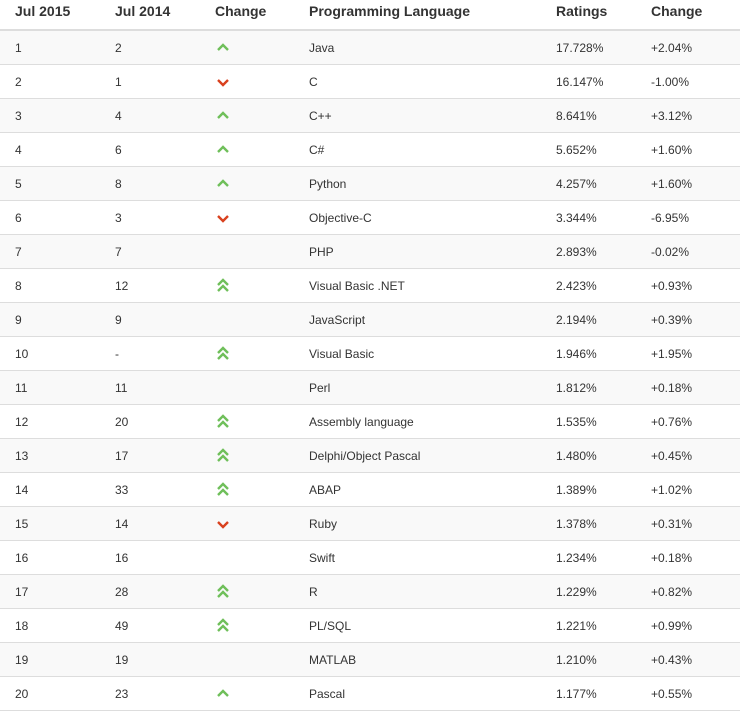  Describe the element at coordinates (118, 218) in the screenshot. I see `table-cell: 3` at that location.